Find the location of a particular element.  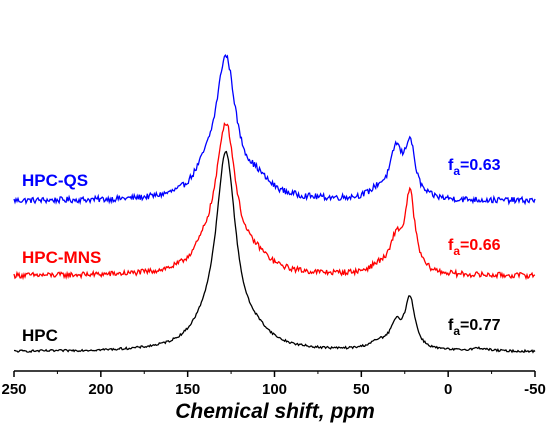

x-tick-label: -50 is located at coordinates (535, 389).